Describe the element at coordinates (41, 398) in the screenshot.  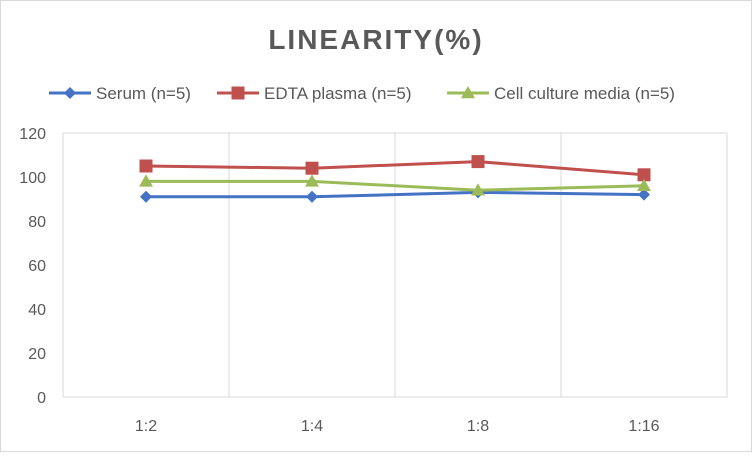
I see `y-tick-label: 0` at that location.